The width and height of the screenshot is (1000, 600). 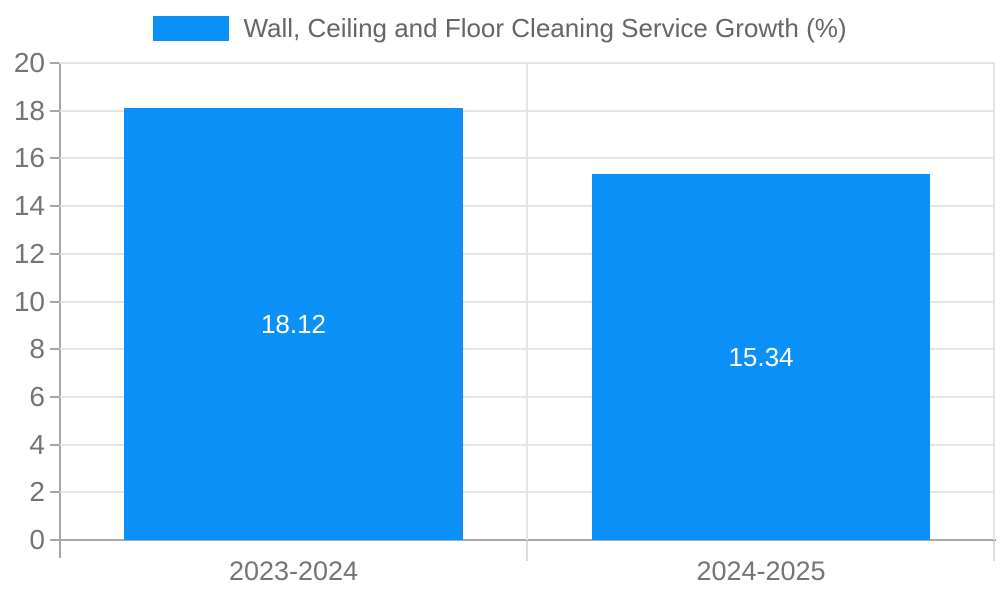 I want to click on y-tick-label: 12, so click(x=29, y=253).